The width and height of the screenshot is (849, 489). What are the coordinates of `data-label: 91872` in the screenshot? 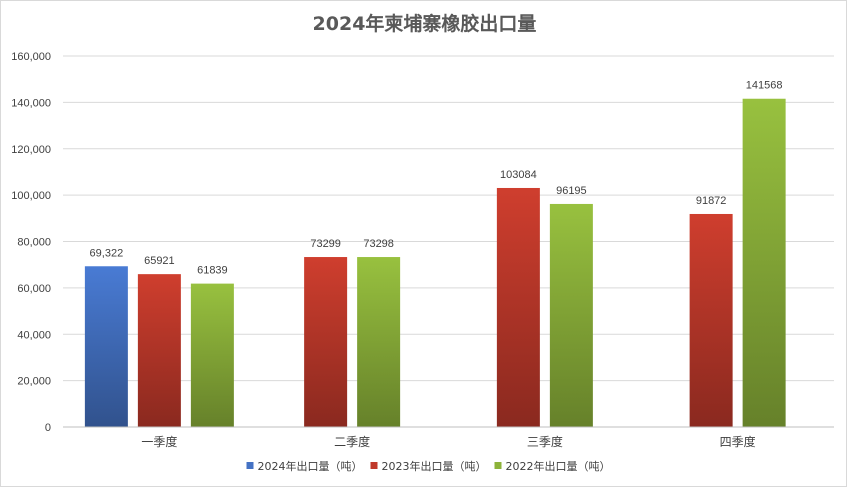 It's located at (711, 201).